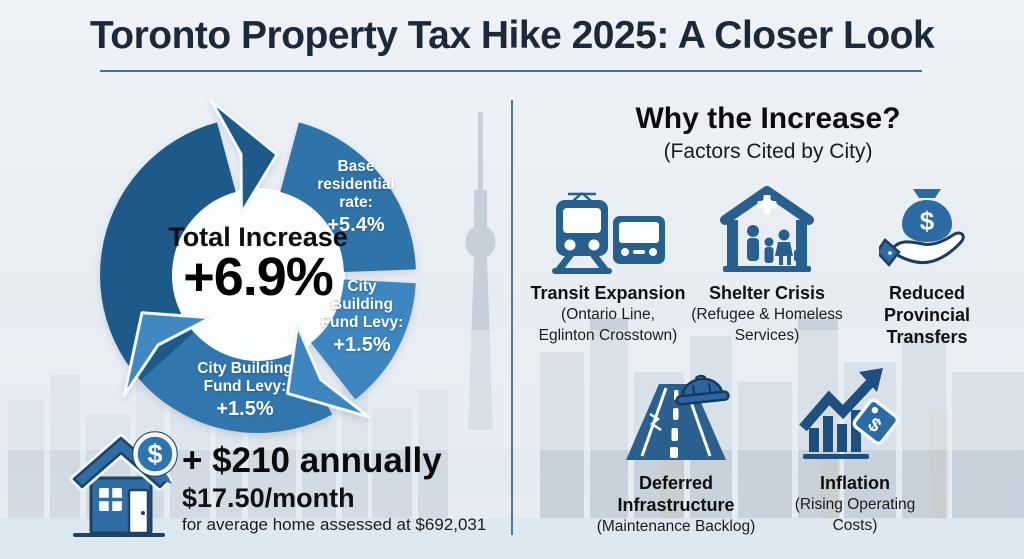  What do you see at coordinates (676, 526) in the screenshot?
I see `factor-detail: (Maintenance Backlog)` at bounding box center [676, 526].